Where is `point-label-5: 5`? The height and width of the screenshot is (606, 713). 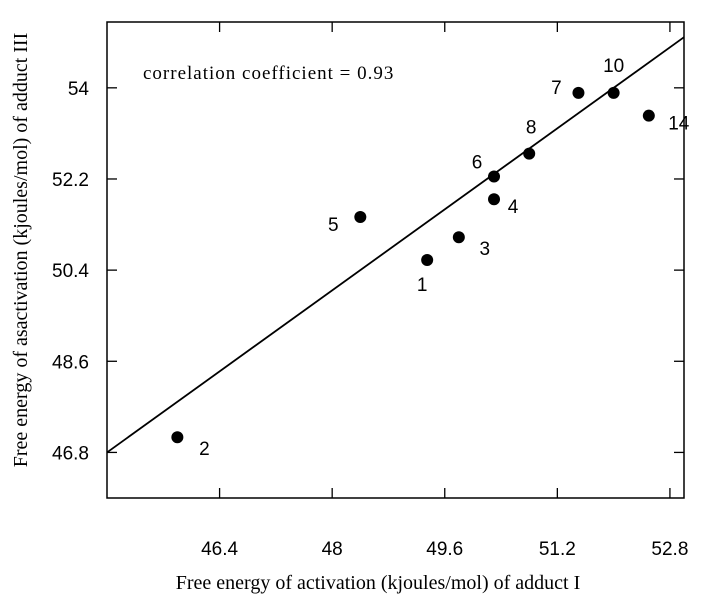 point-label-5: 5 is located at coordinates (333, 225).